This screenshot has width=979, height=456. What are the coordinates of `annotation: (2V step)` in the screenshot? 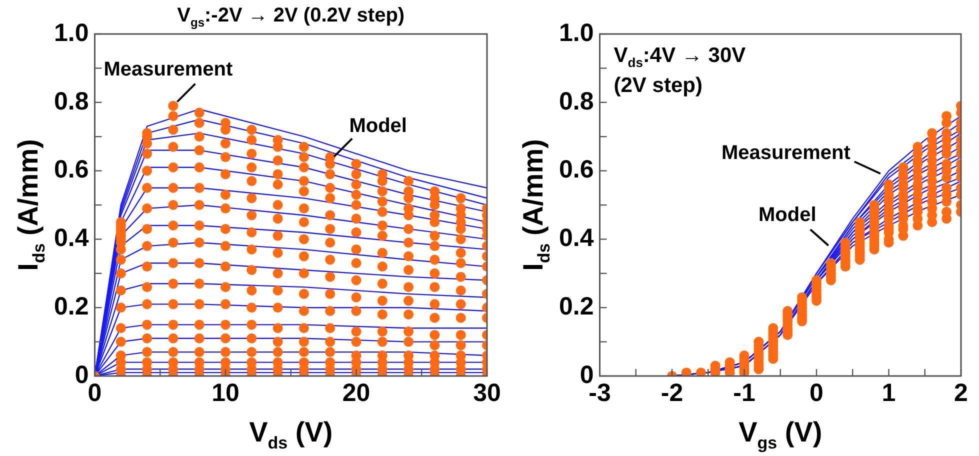 It's located at (658, 85).